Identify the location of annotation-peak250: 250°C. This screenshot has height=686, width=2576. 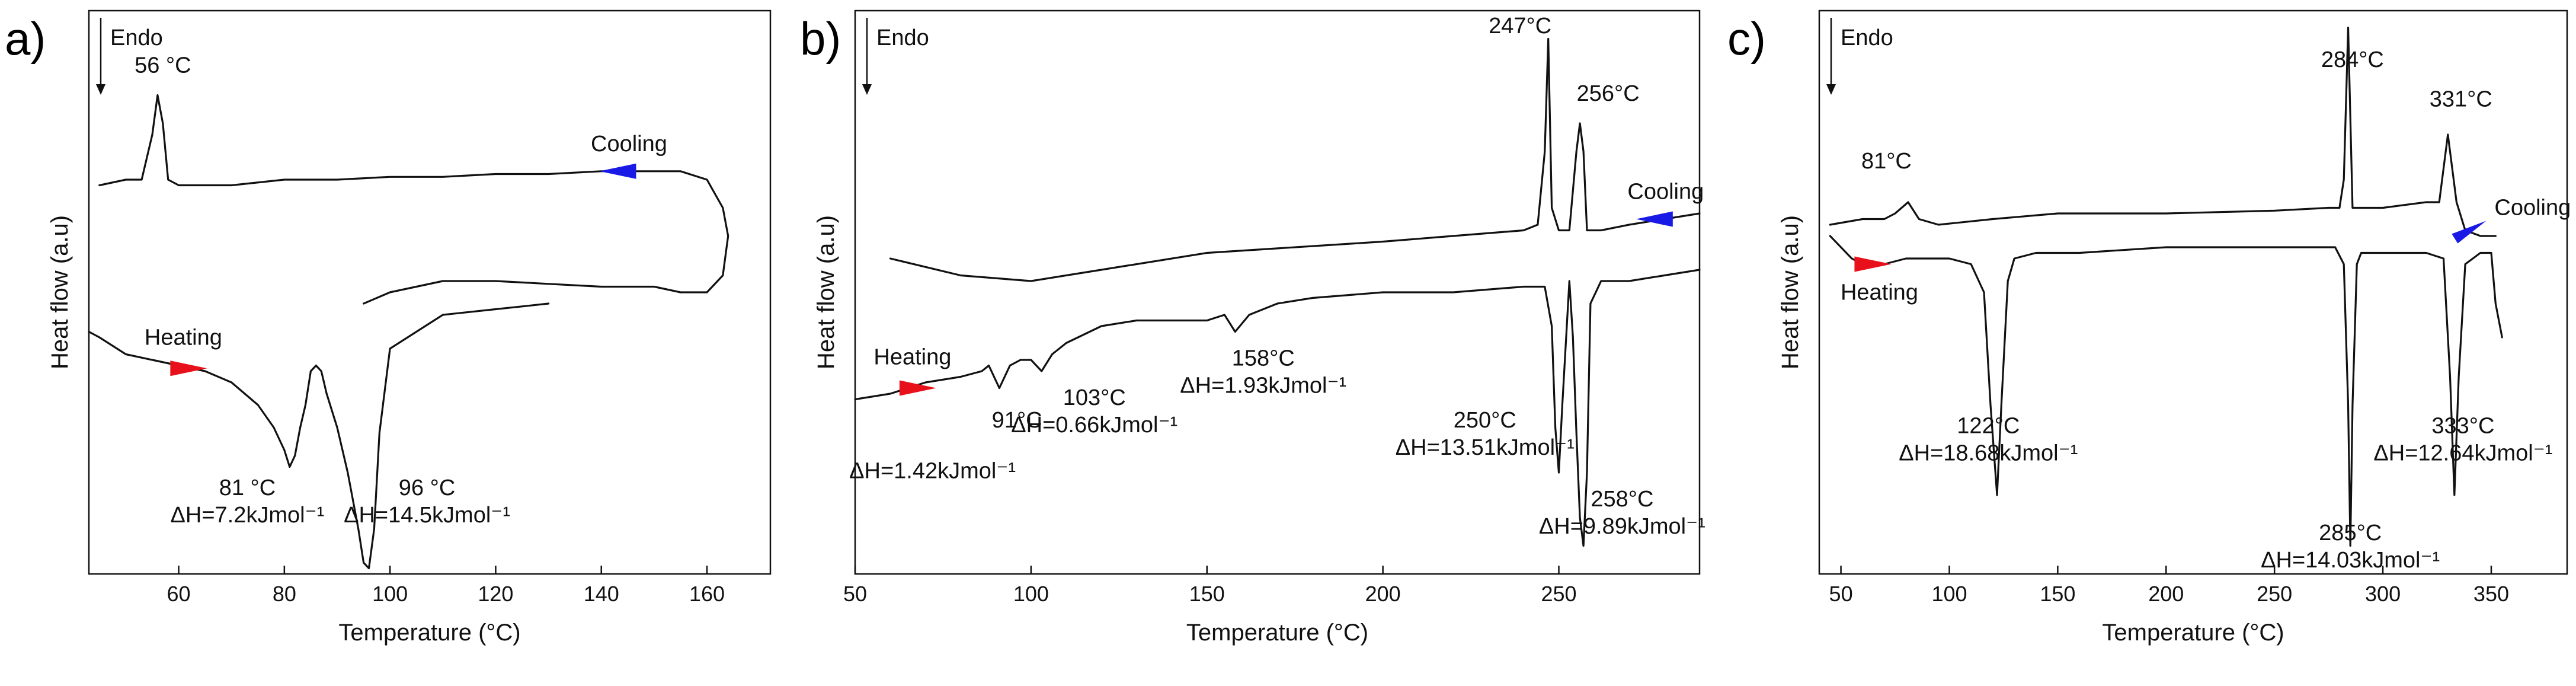
(1485, 421).